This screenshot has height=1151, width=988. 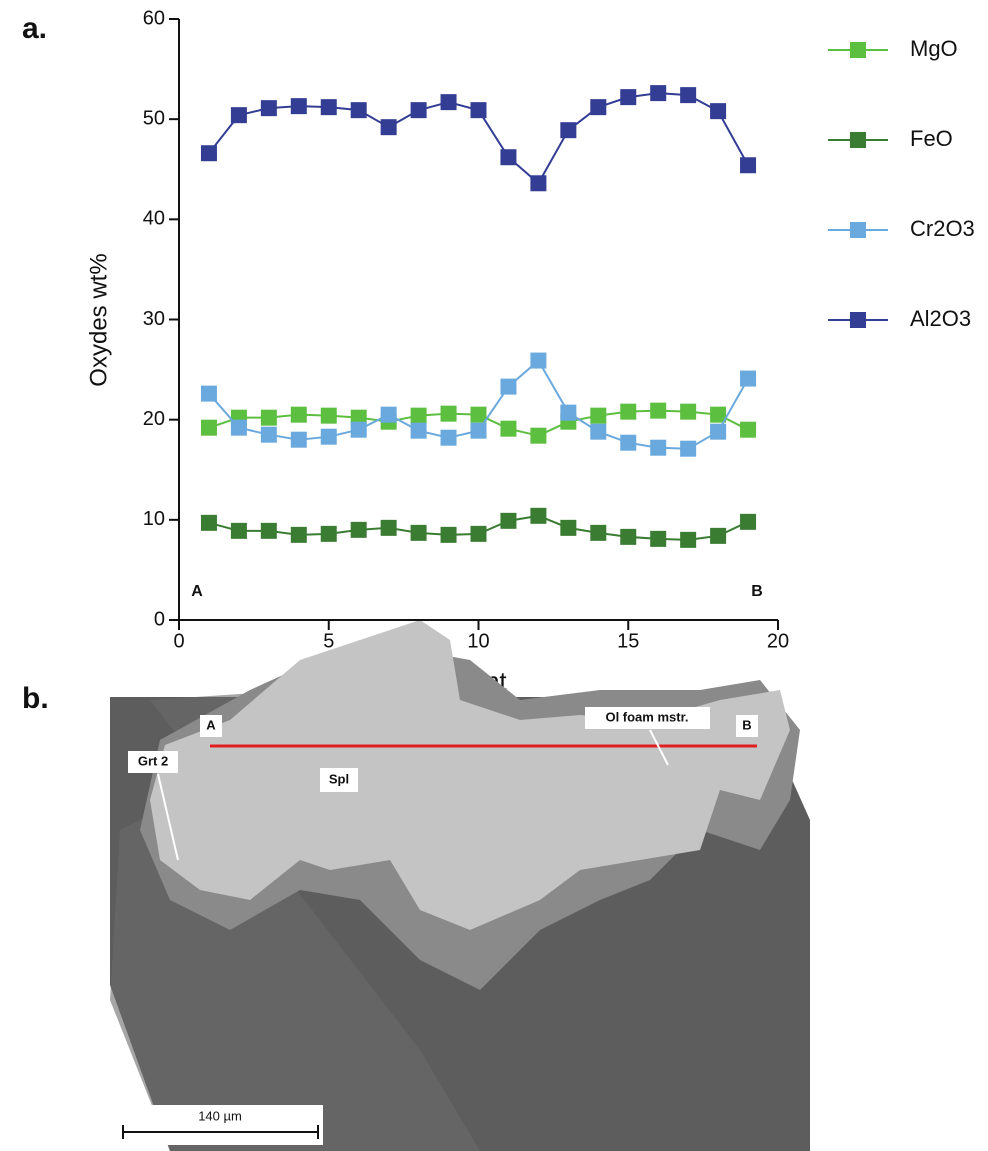 What do you see at coordinates (942, 228) in the screenshot?
I see `legend-label: Cr2O3` at bounding box center [942, 228].